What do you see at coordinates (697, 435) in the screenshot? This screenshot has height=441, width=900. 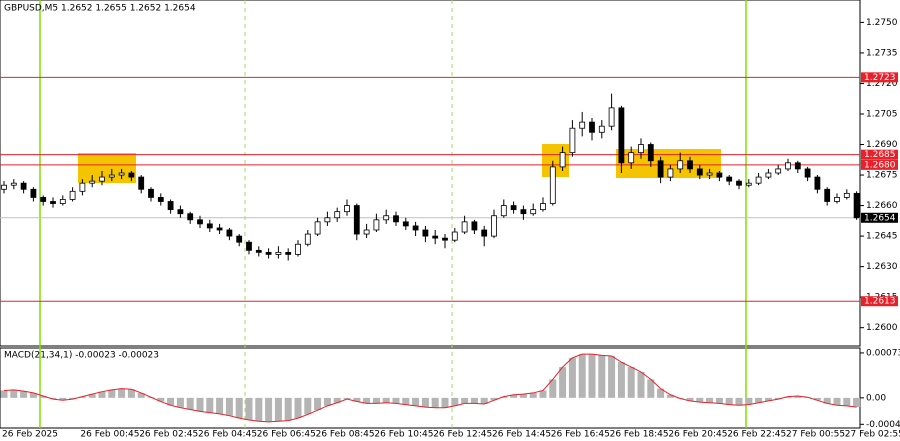 I see `x-tick-label: 26 Feb 20:45` at bounding box center [697, 435].